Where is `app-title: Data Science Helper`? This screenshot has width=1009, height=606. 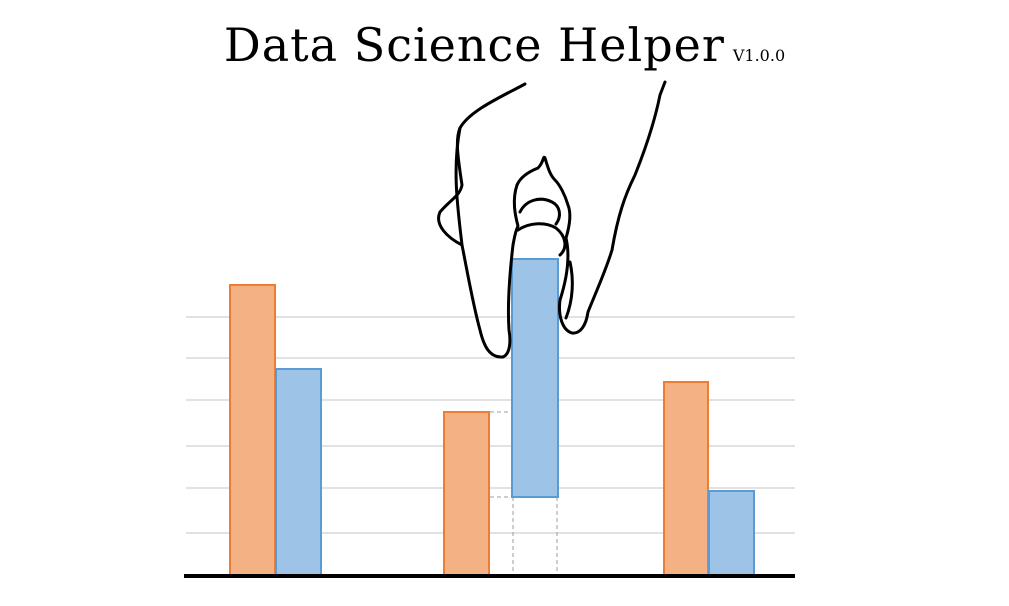
app-title: Data Science Helper is located at coordinates (474, 45).